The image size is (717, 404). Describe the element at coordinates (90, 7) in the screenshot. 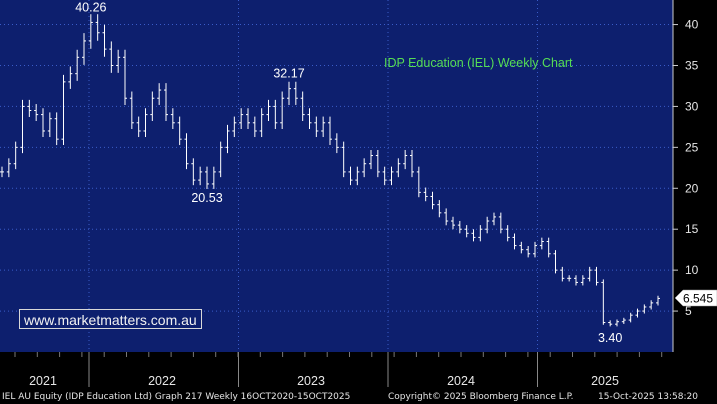

I see `annotation-0: 40.26` at that location.